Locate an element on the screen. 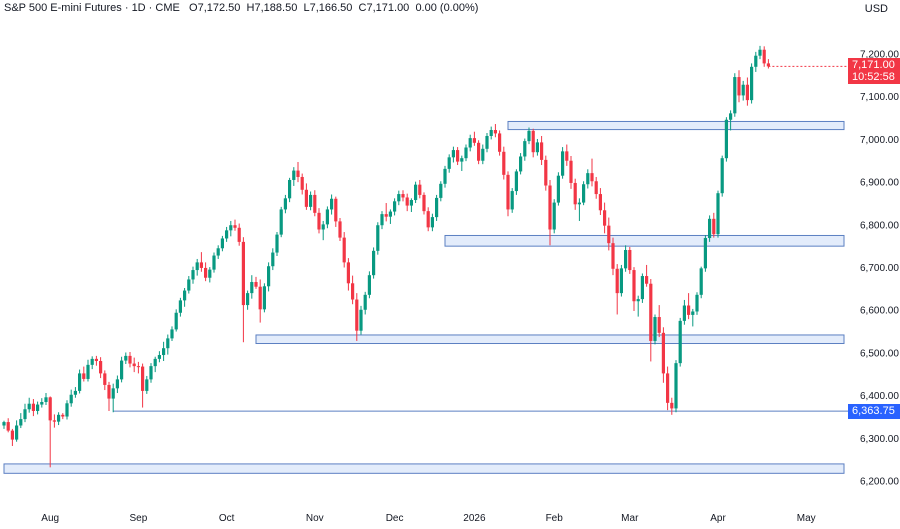  time-tick-label: May is located at coordinates (806, 518).